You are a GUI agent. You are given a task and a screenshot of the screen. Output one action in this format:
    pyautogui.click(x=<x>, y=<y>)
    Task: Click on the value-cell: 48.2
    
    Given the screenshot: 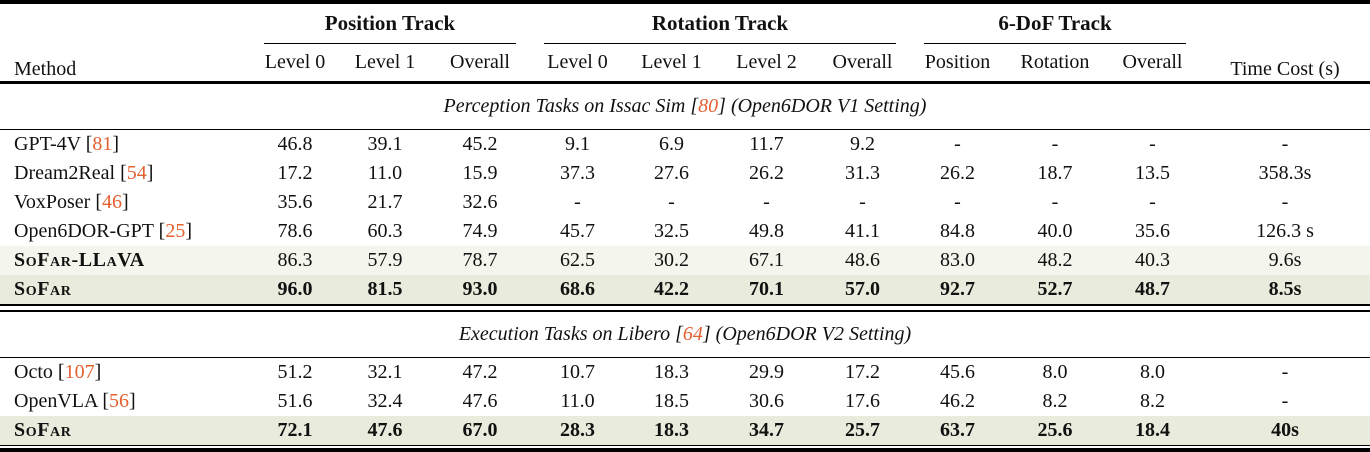 What is the action you would take?
    pyautogui.click(x=1055, y=260)
    